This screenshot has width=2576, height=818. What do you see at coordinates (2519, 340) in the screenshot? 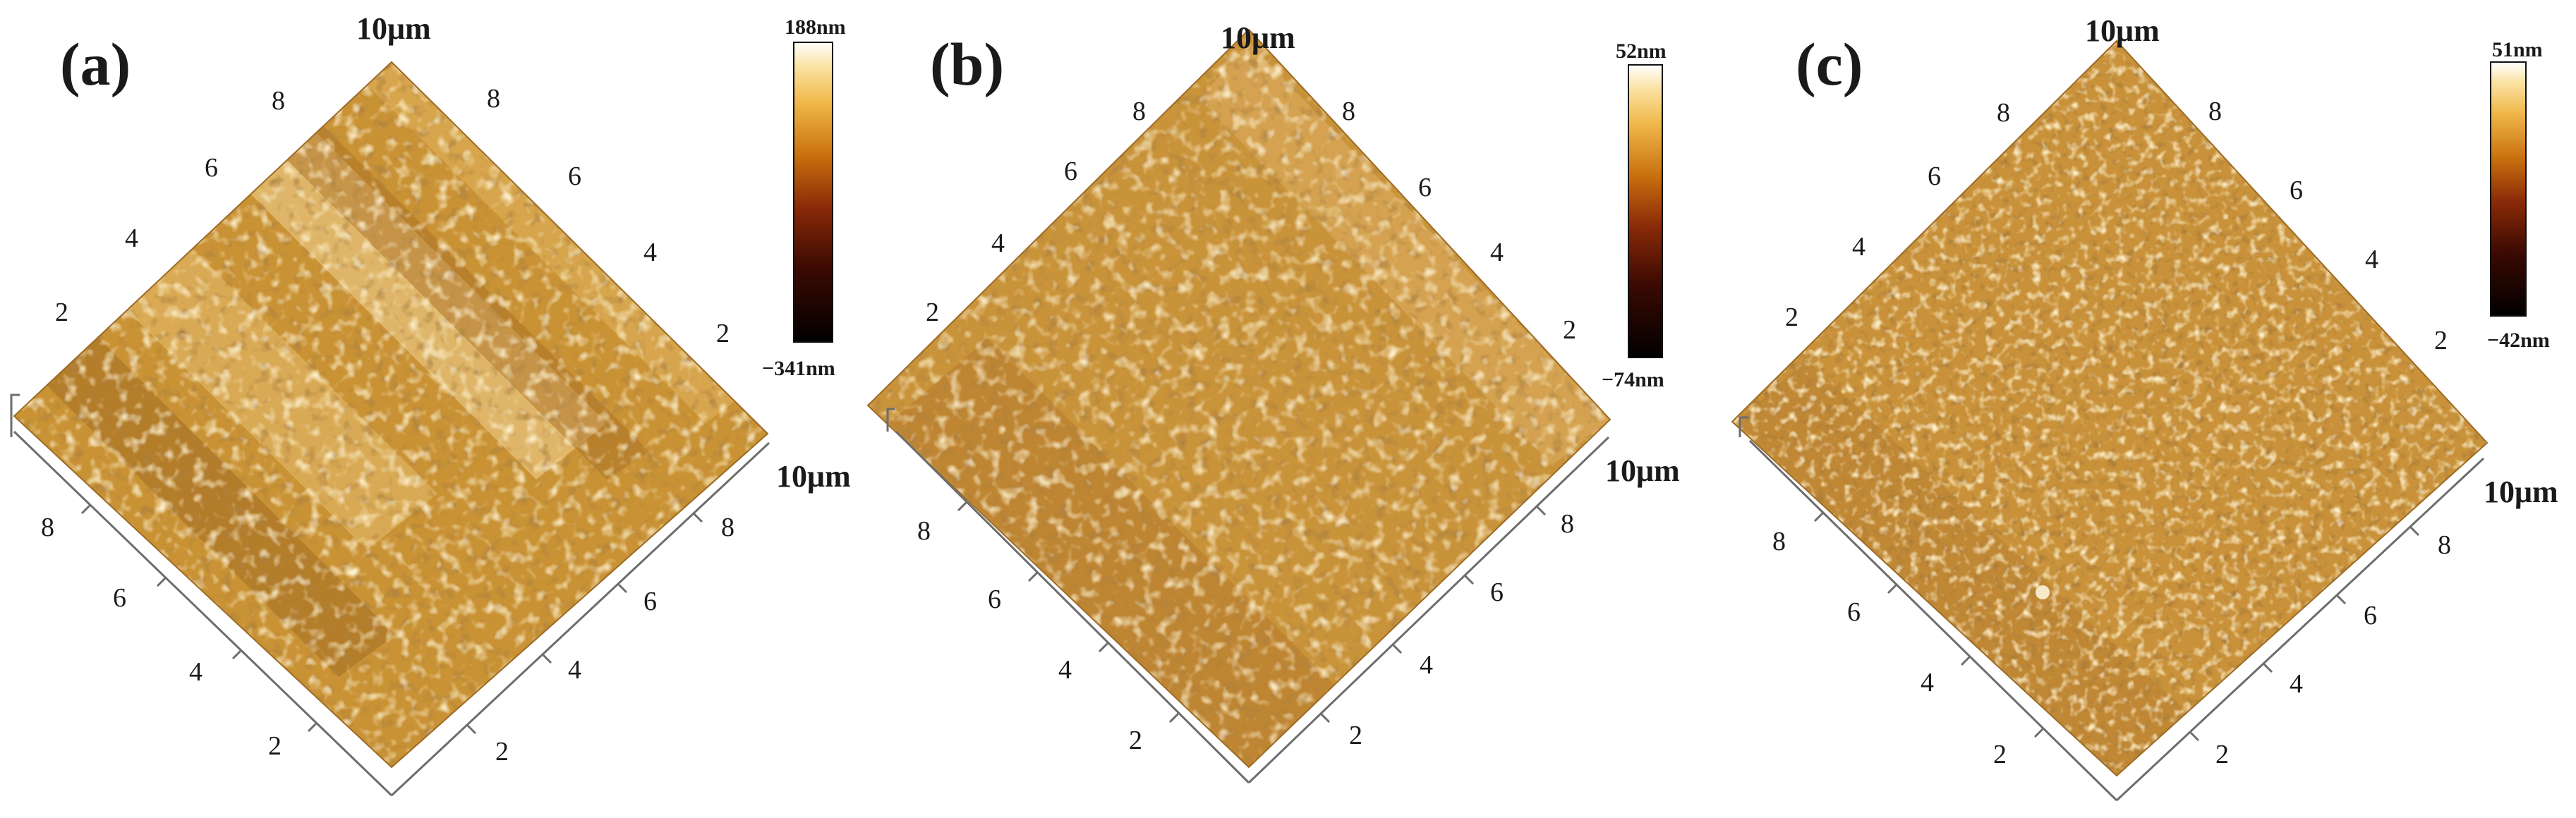
I see `scale-min-label: −42nm` at bounding box center [2519, 340].